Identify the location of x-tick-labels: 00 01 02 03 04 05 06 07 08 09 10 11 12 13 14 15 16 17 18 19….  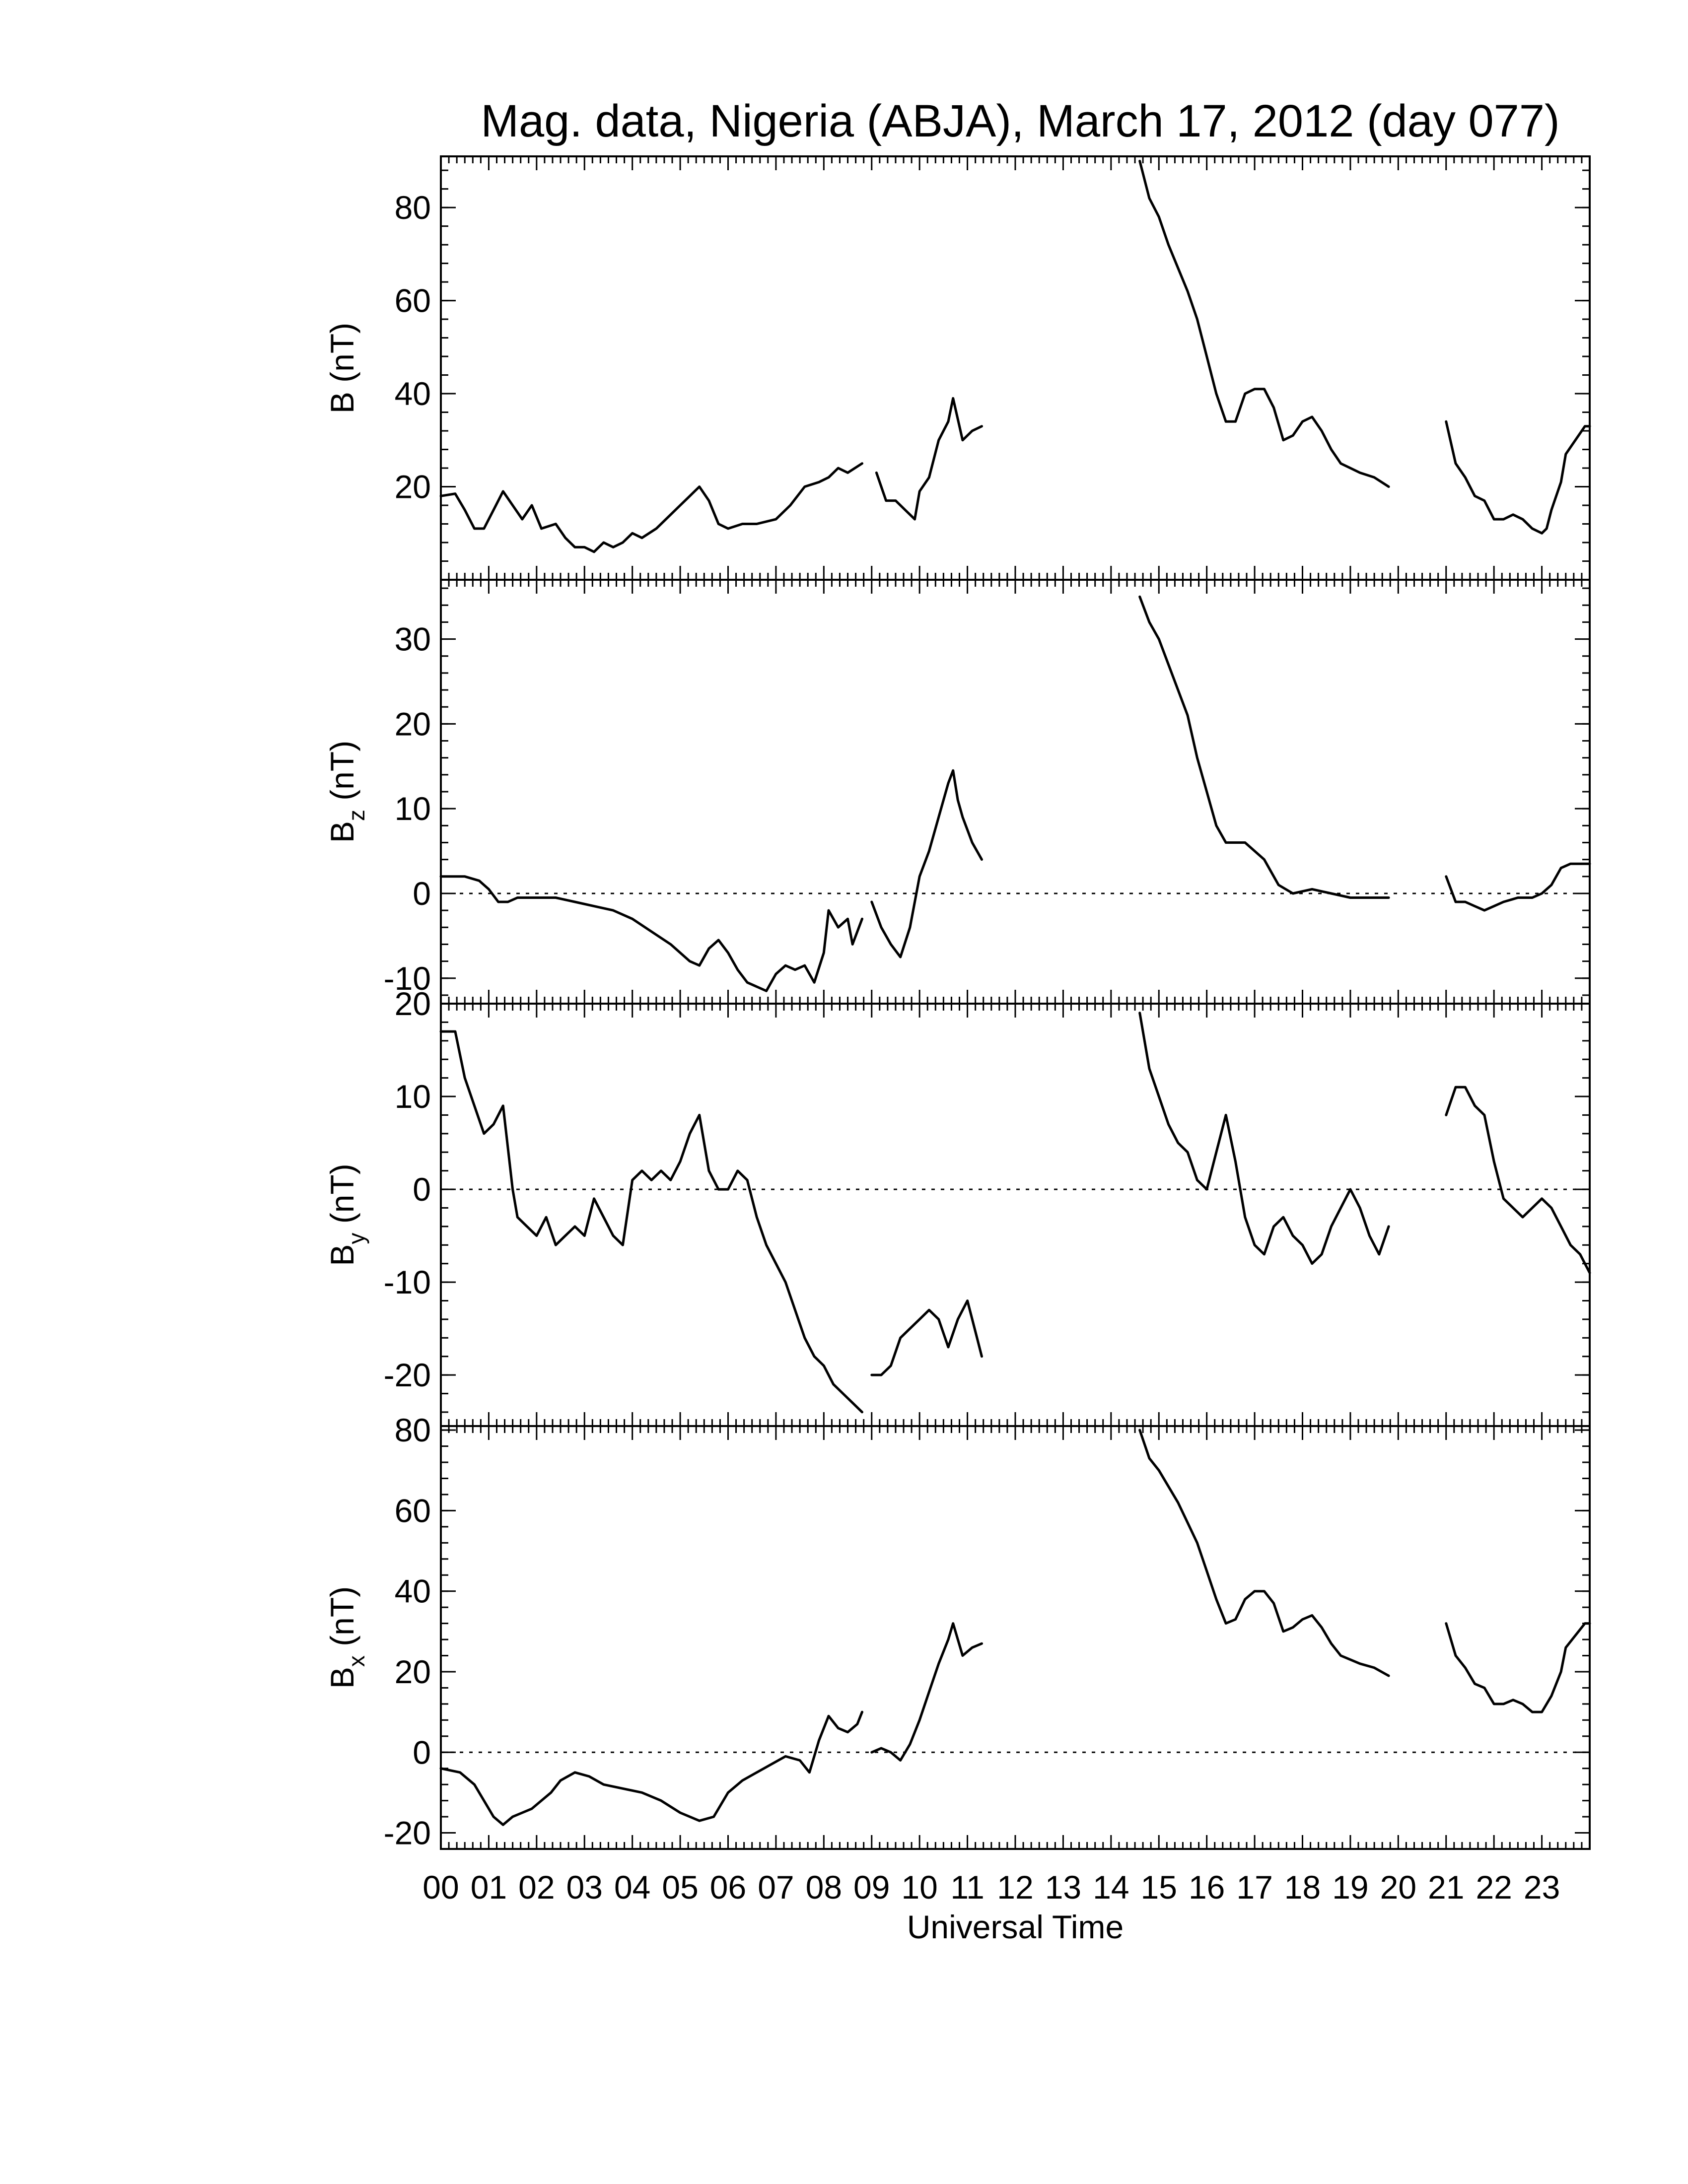
(991, 1887).